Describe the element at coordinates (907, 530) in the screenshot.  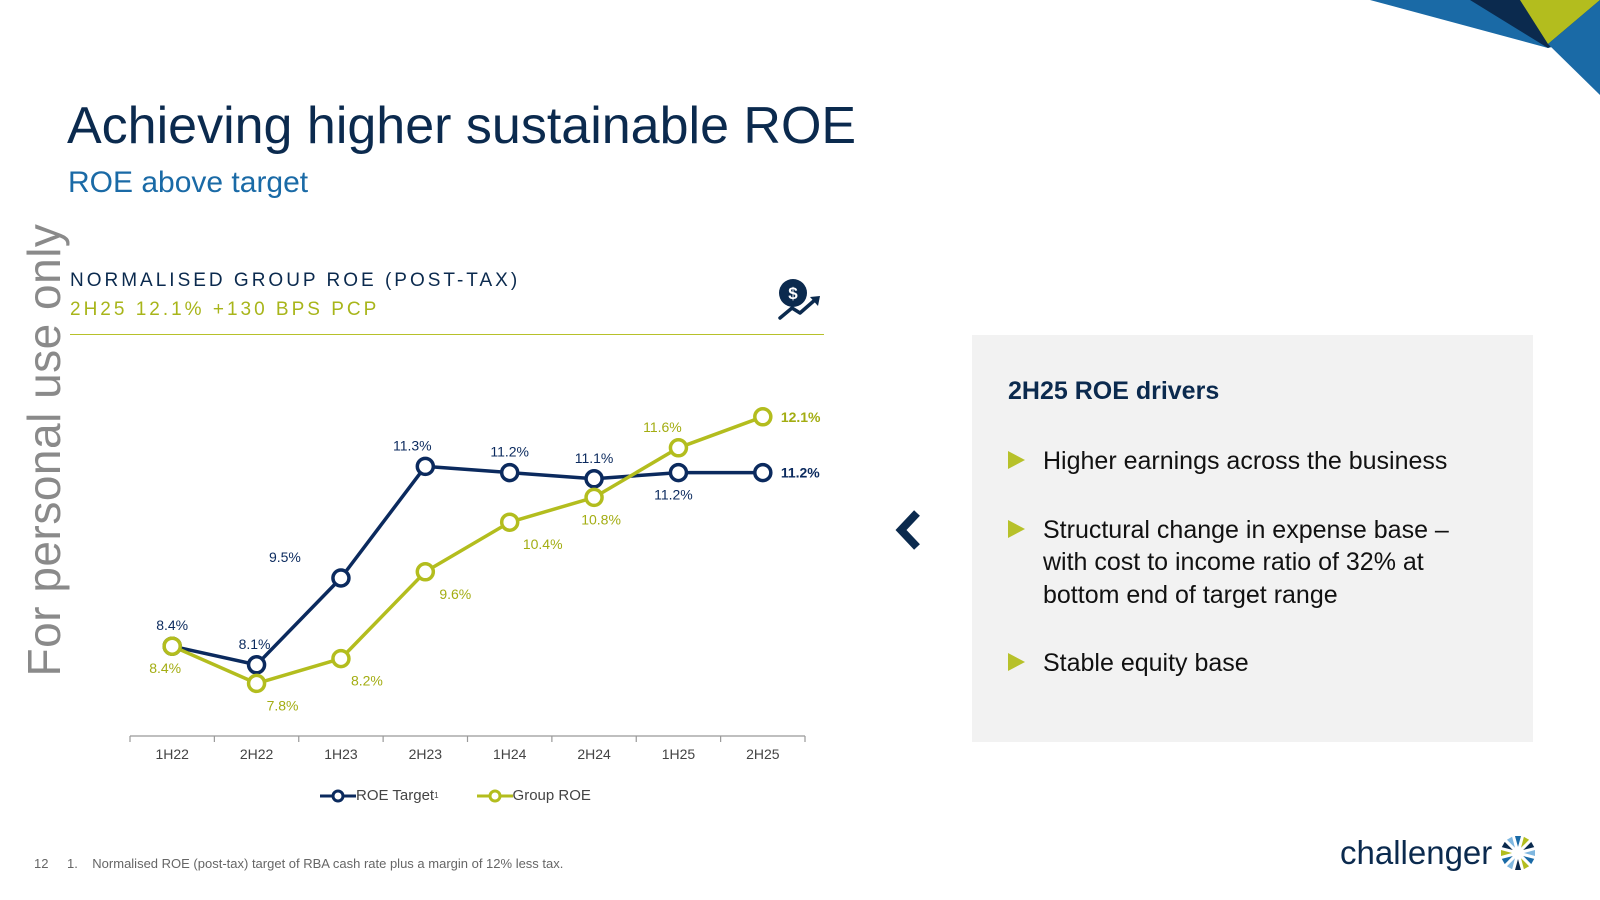
I see `chevron-left-icon` at that location.